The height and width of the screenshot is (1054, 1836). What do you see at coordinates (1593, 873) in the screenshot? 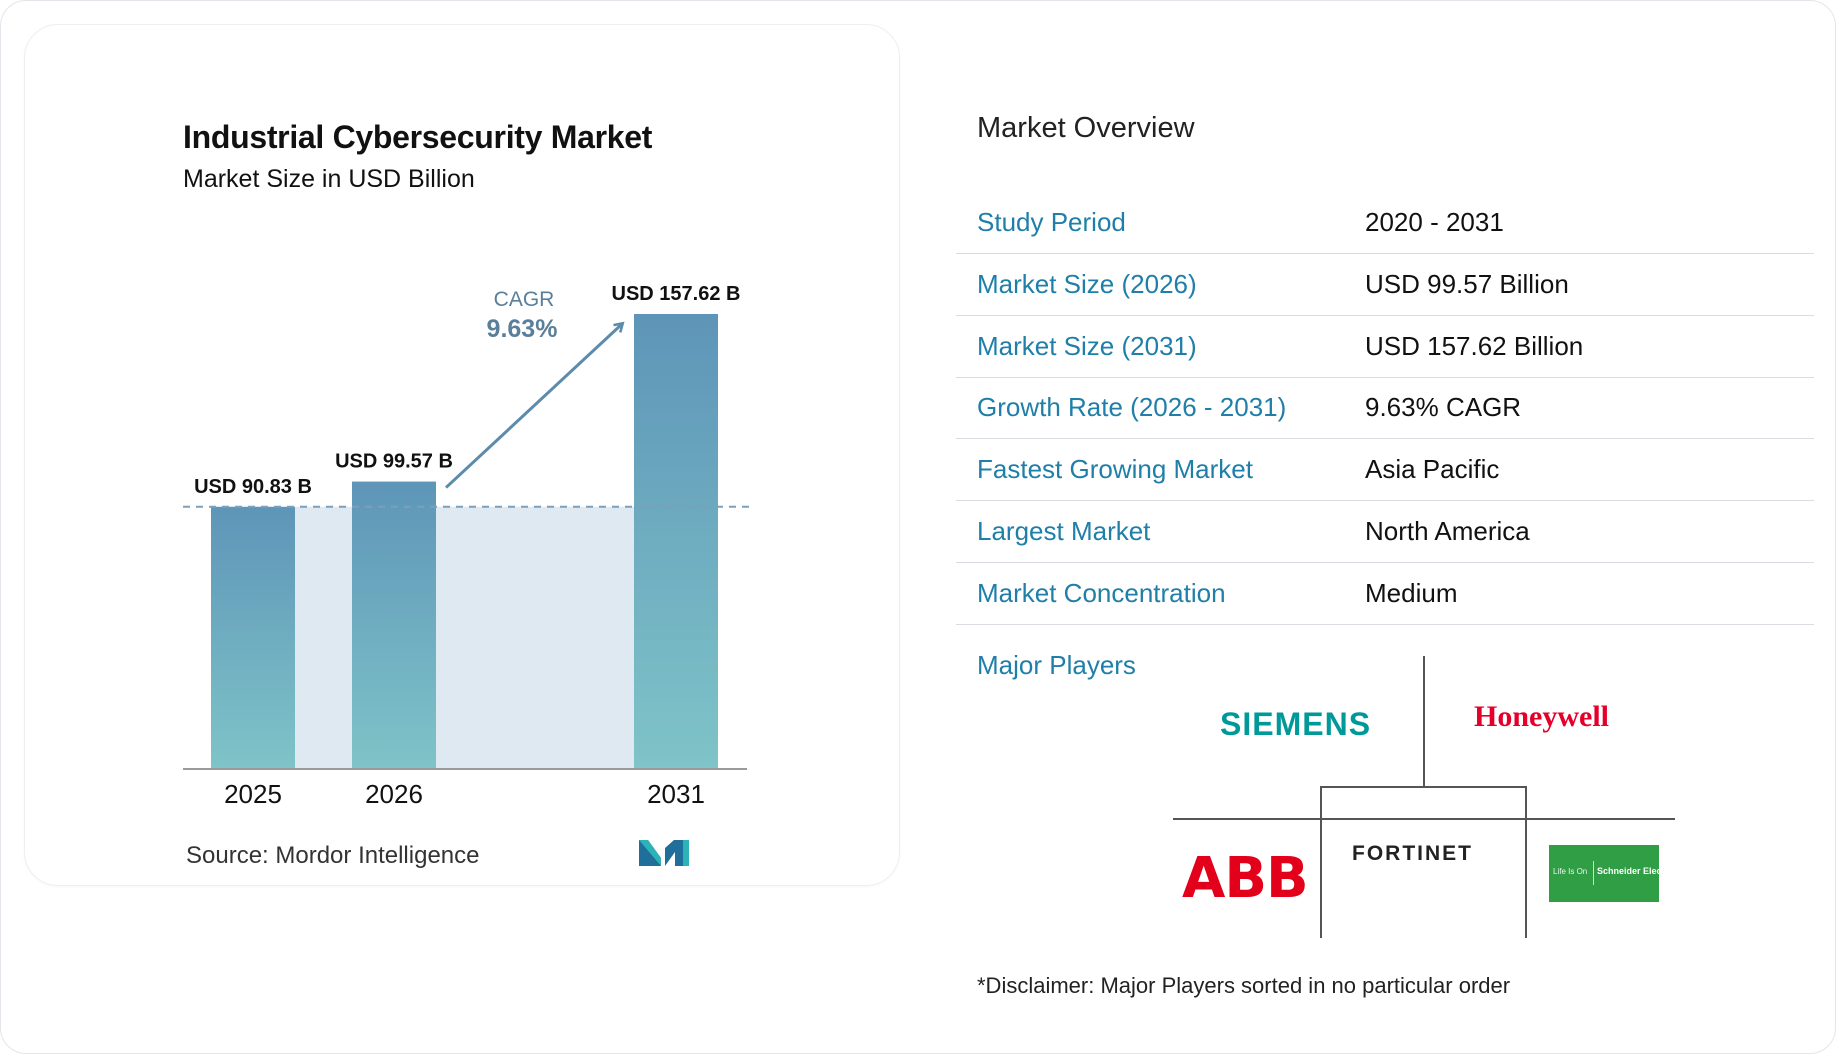
I see `schneider-divider` at bounding box center [1593, 873].